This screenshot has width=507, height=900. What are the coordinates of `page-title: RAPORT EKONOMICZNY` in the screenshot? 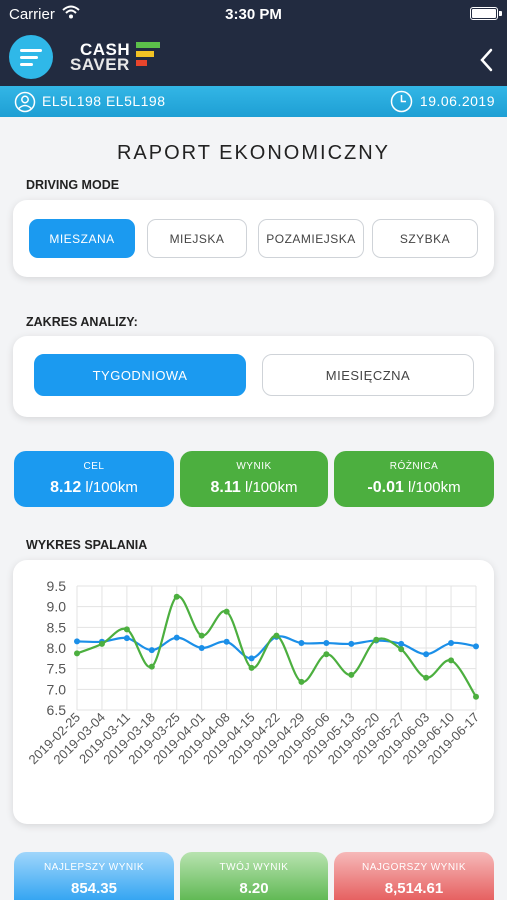 It's located at (253, 153).